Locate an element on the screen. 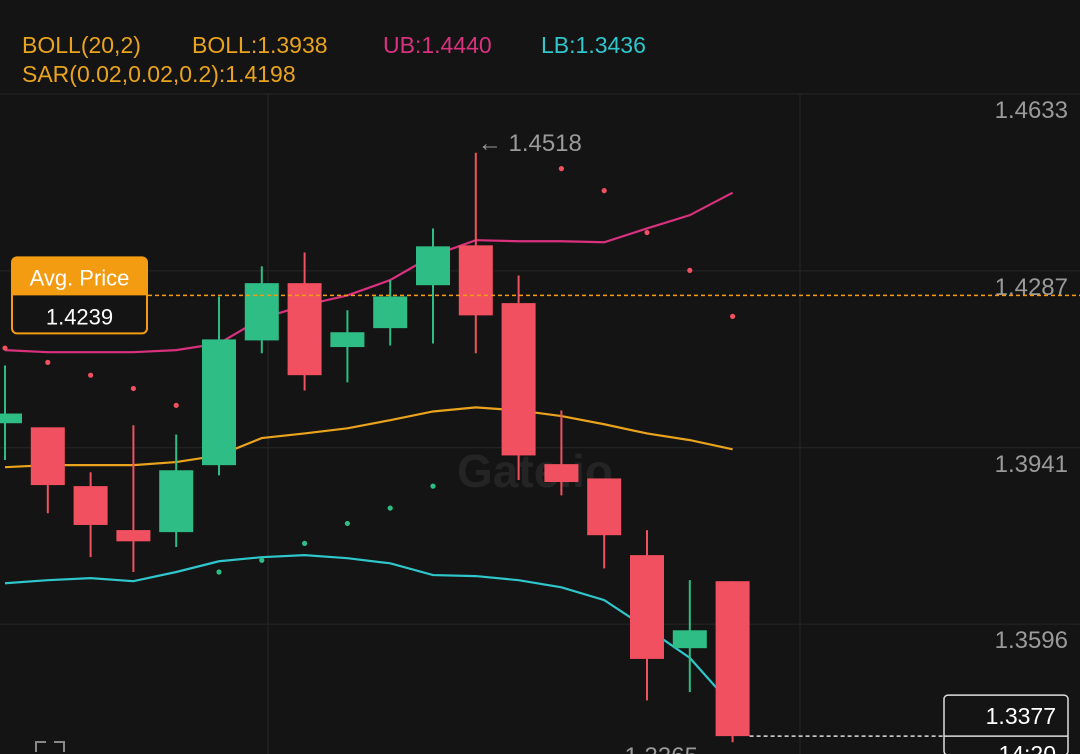 Image resolution: width=1080 pixels, height=754 pixels. expand-icon is located at coordinates (50, 746).